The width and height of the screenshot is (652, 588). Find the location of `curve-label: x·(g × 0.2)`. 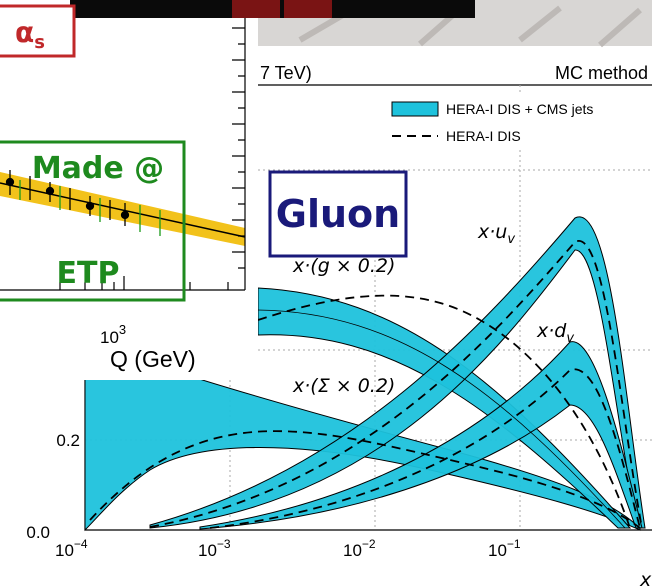

curve-label: x·(g × 0.2) is located at coordinates (343, 266).